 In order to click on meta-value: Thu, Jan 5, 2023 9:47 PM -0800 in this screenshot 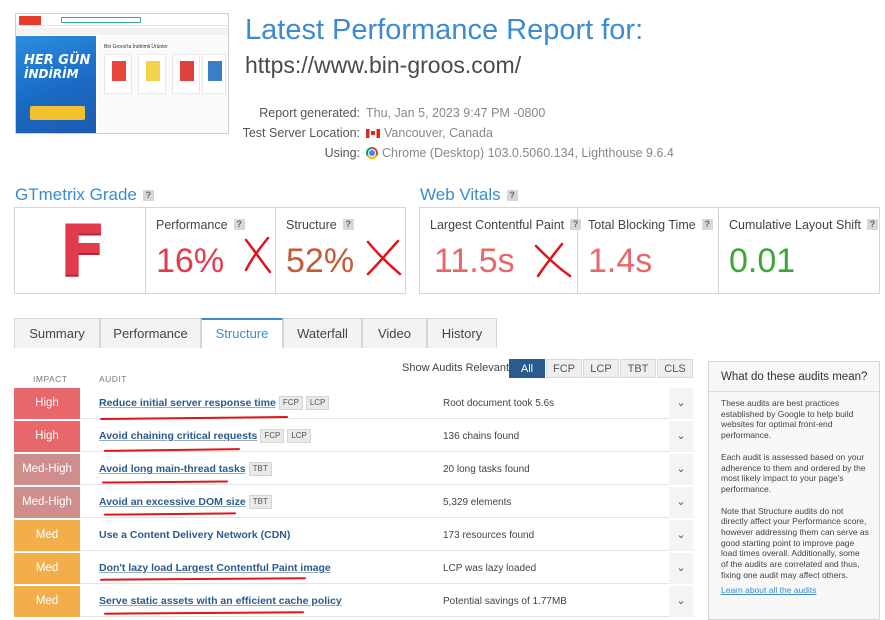, I will do `click(456, 113)`.